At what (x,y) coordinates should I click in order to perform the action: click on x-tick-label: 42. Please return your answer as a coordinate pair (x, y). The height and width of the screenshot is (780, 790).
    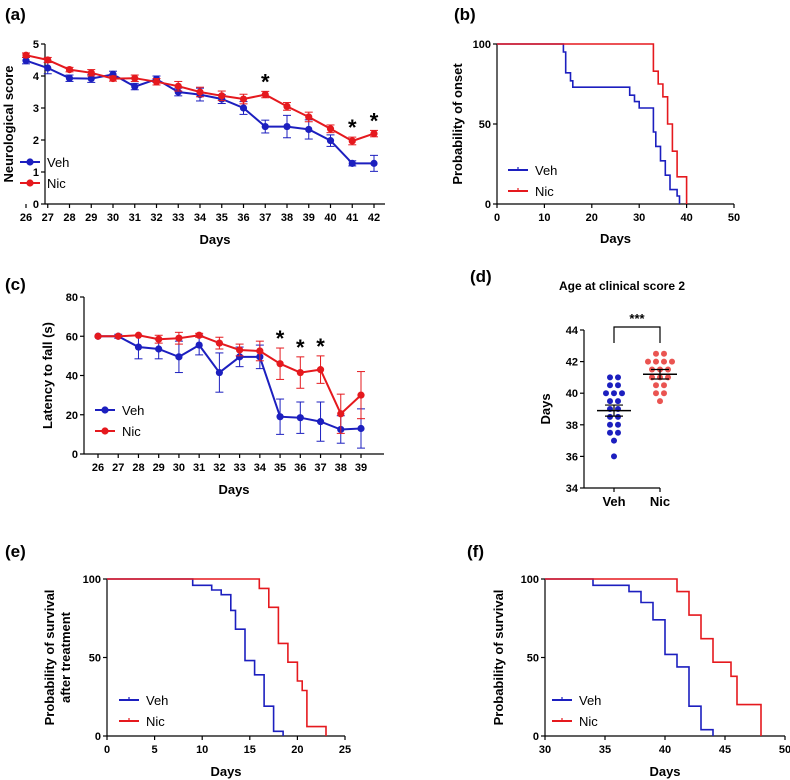
    Looking at the image, I should click on (374, 218).